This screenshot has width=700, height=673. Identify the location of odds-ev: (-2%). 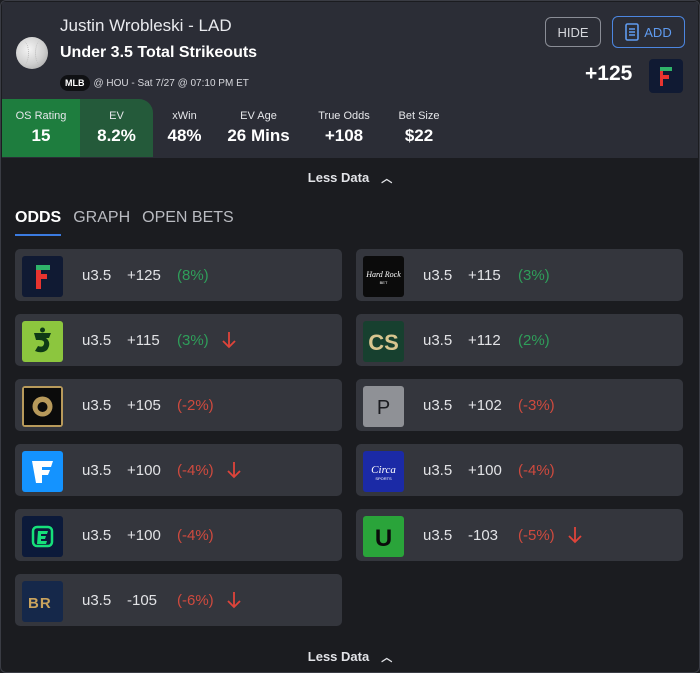
(195, 405).